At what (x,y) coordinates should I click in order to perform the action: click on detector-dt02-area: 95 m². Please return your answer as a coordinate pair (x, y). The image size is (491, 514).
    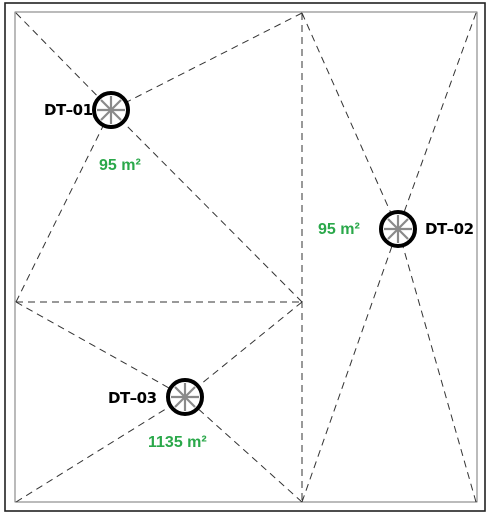
    Looking at the image, I should click on (339, 229).